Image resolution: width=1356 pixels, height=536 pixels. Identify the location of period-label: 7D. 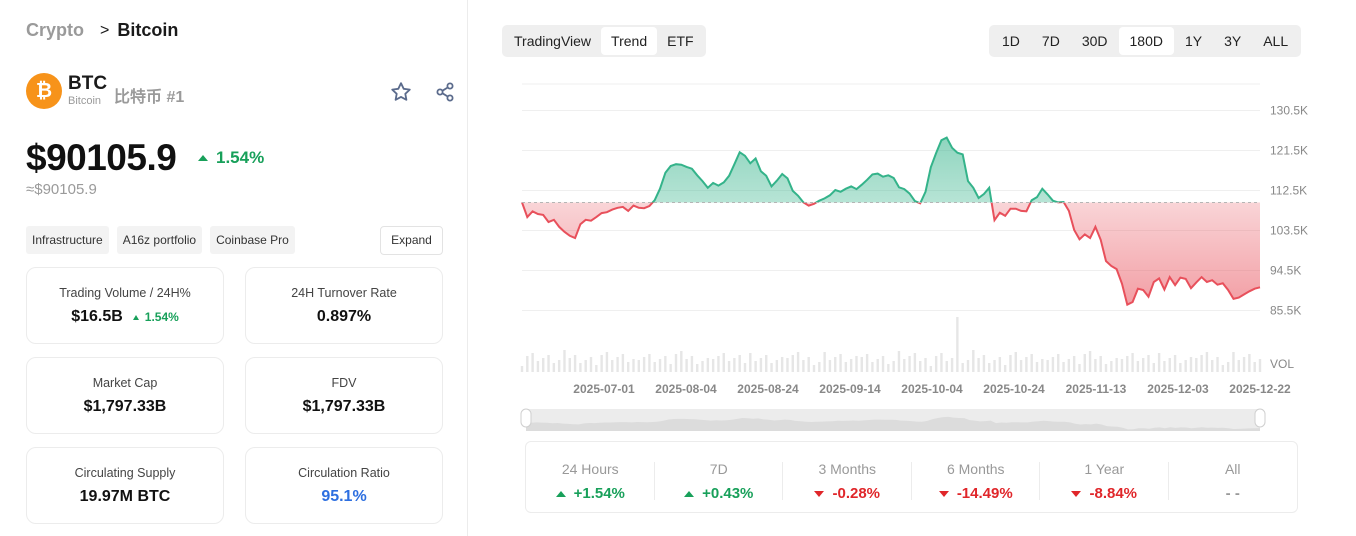
(718, 469).